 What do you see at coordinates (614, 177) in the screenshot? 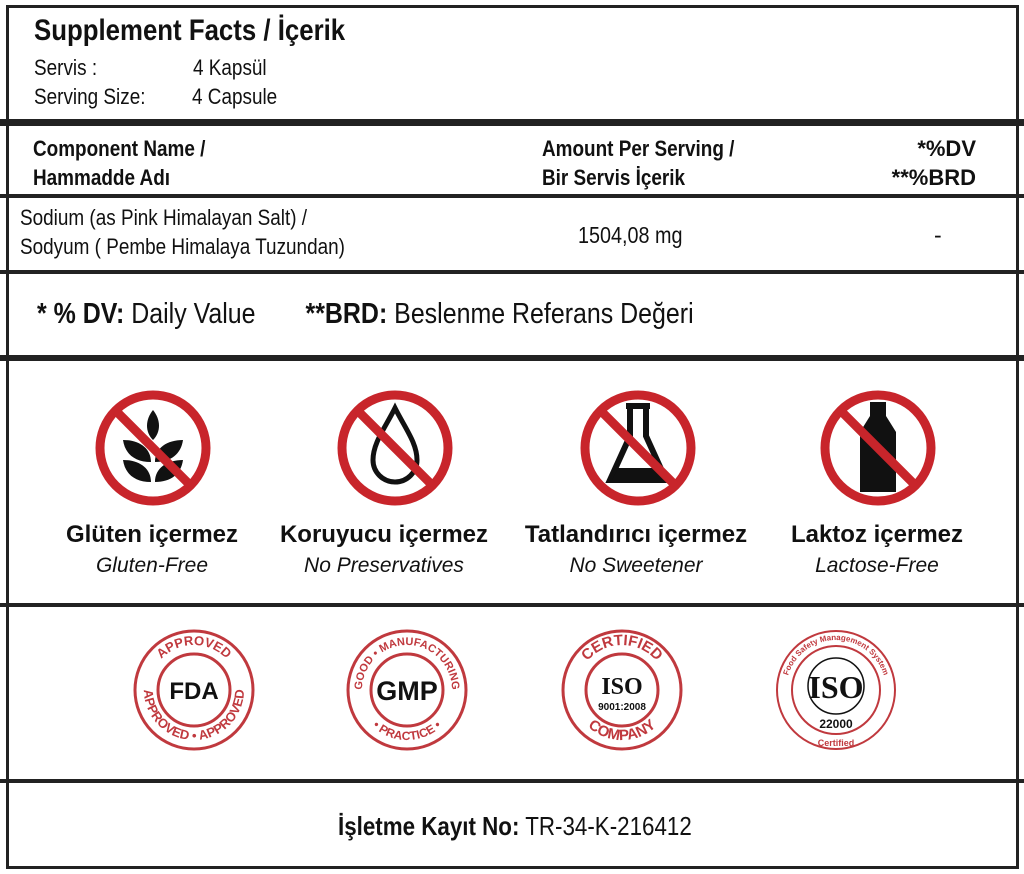
I see `col-line: Bir Servis İçerik` at bounding box center [614, 177].